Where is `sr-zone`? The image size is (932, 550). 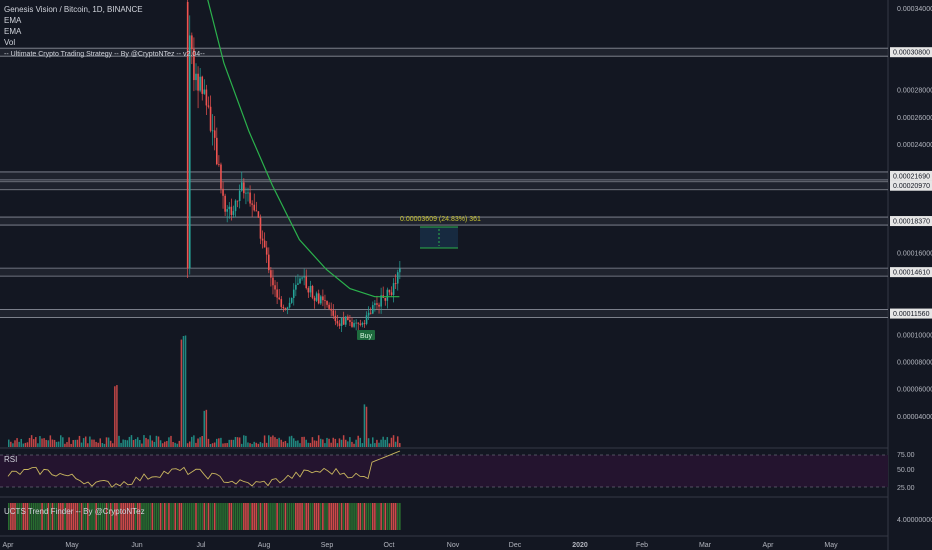
sr-zone is located at coordinates (444, 221).